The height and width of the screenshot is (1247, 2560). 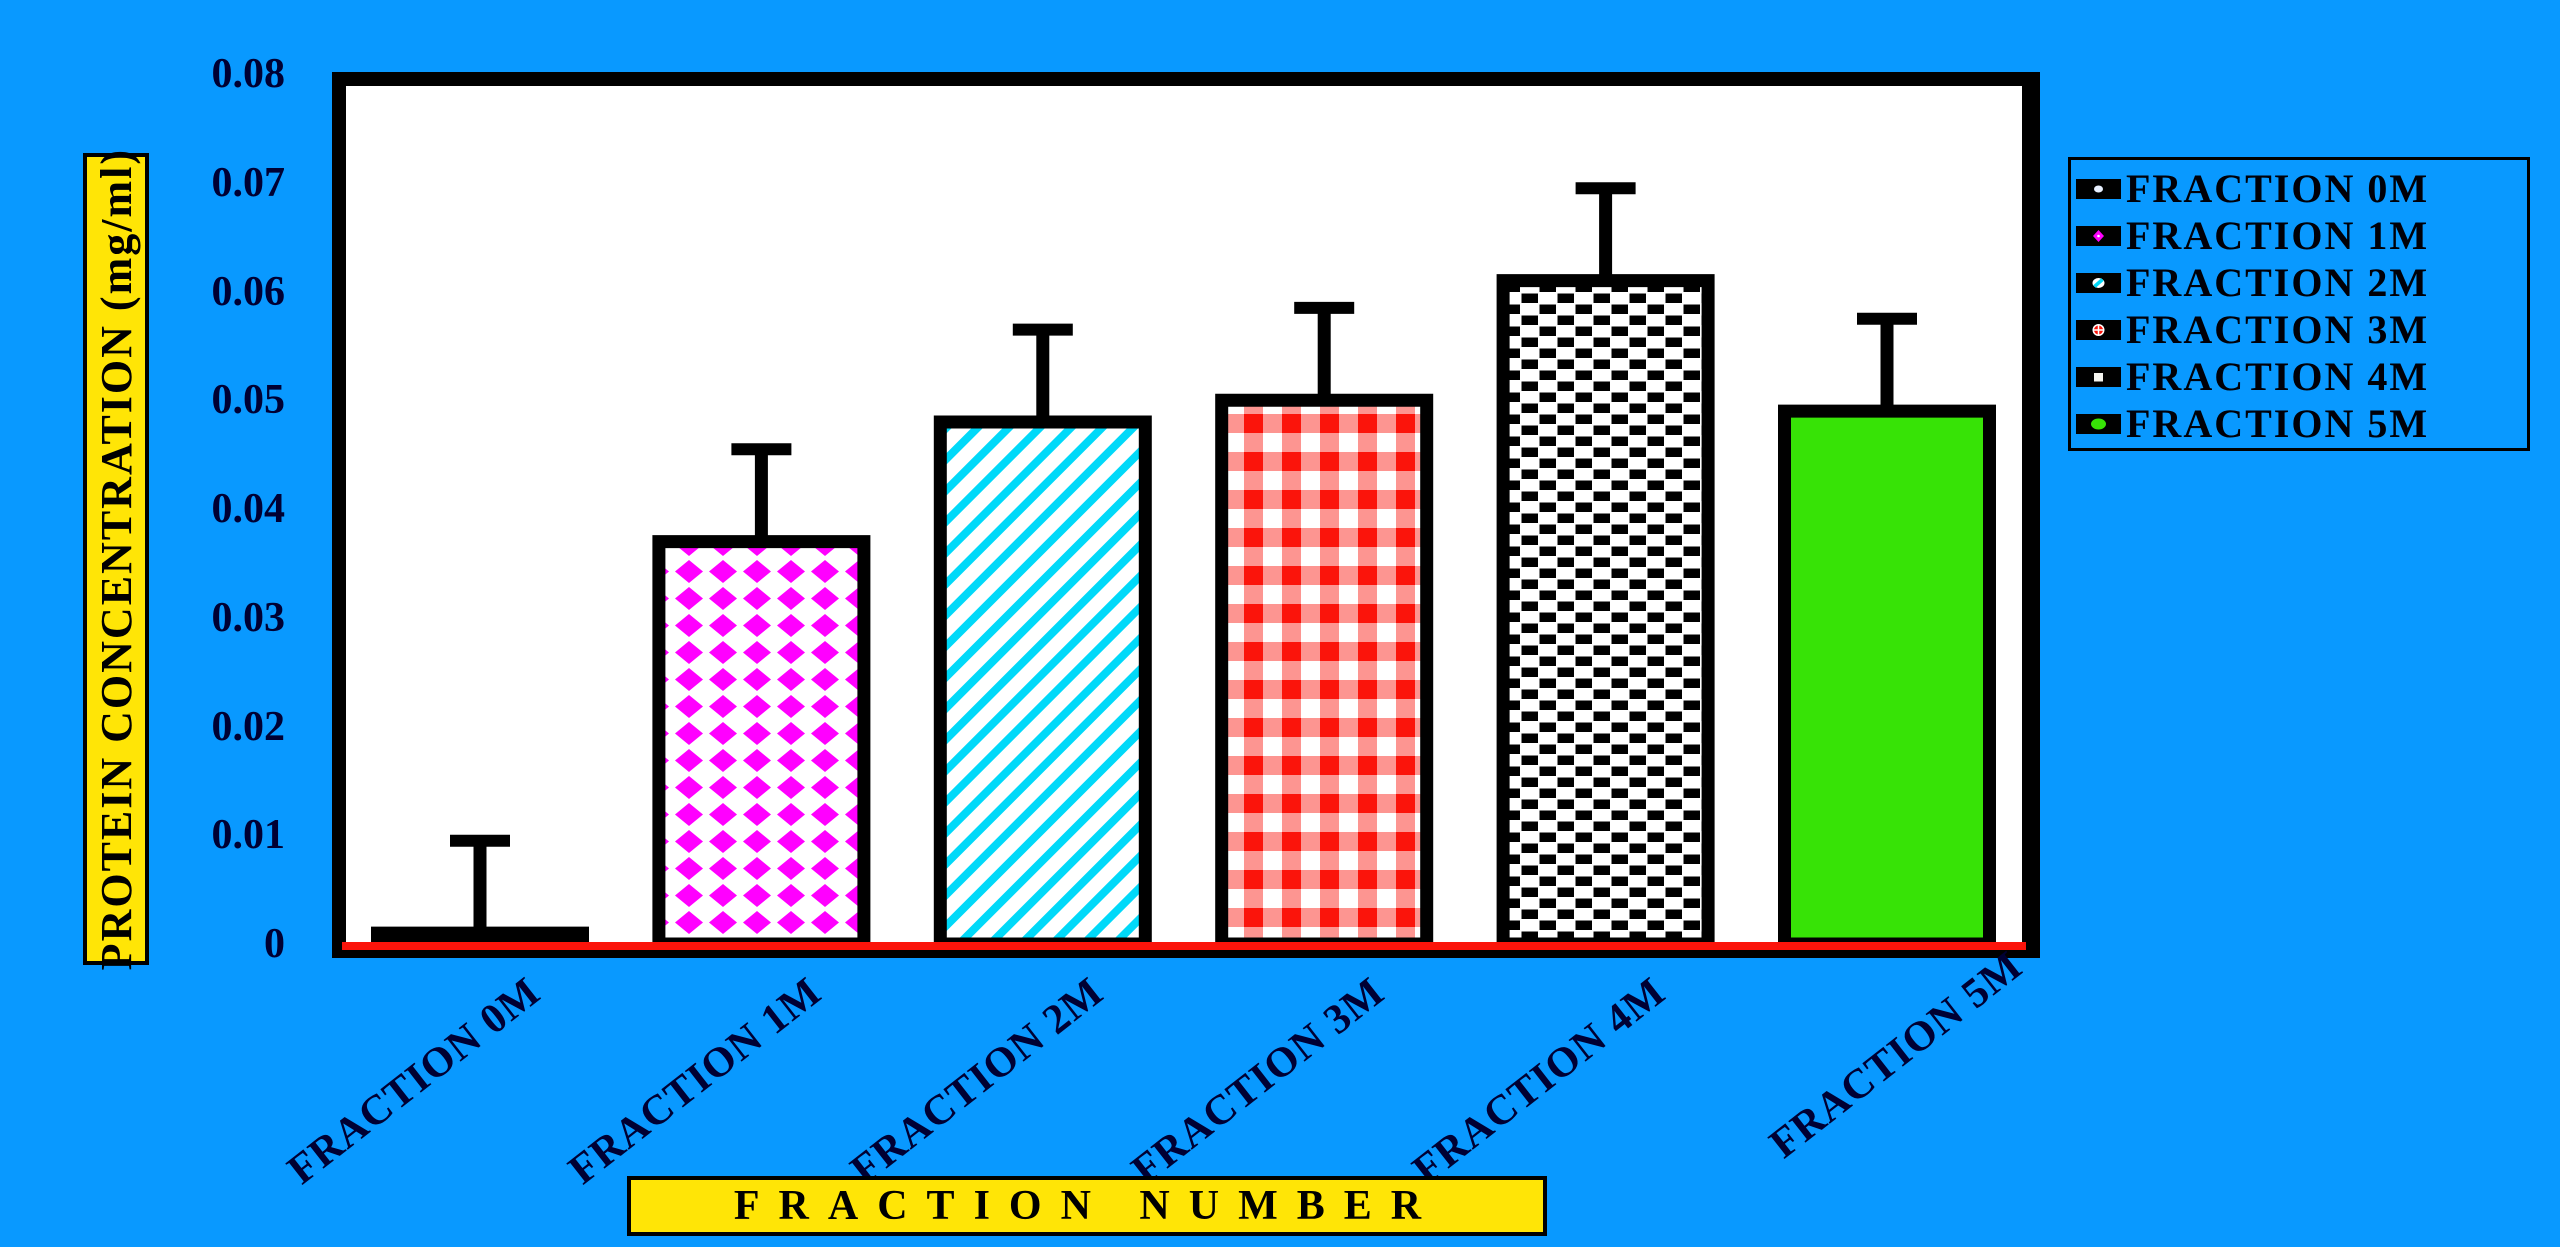 I want to click on x-tick-label: FRACTION 0M, so click(x=414, y=1081).